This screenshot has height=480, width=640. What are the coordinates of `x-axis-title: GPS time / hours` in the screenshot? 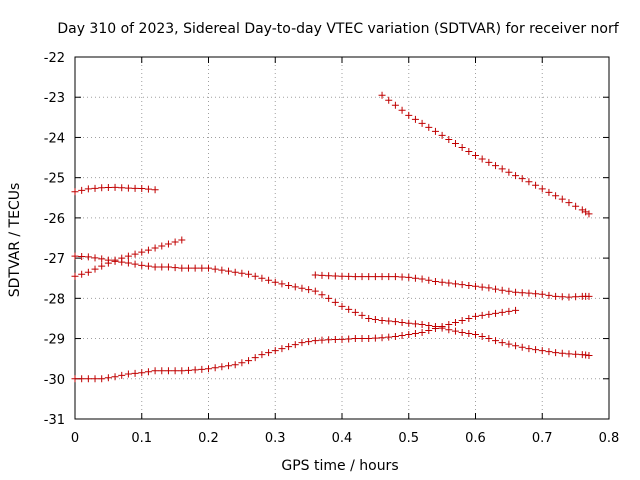 It's located at (339, 466).